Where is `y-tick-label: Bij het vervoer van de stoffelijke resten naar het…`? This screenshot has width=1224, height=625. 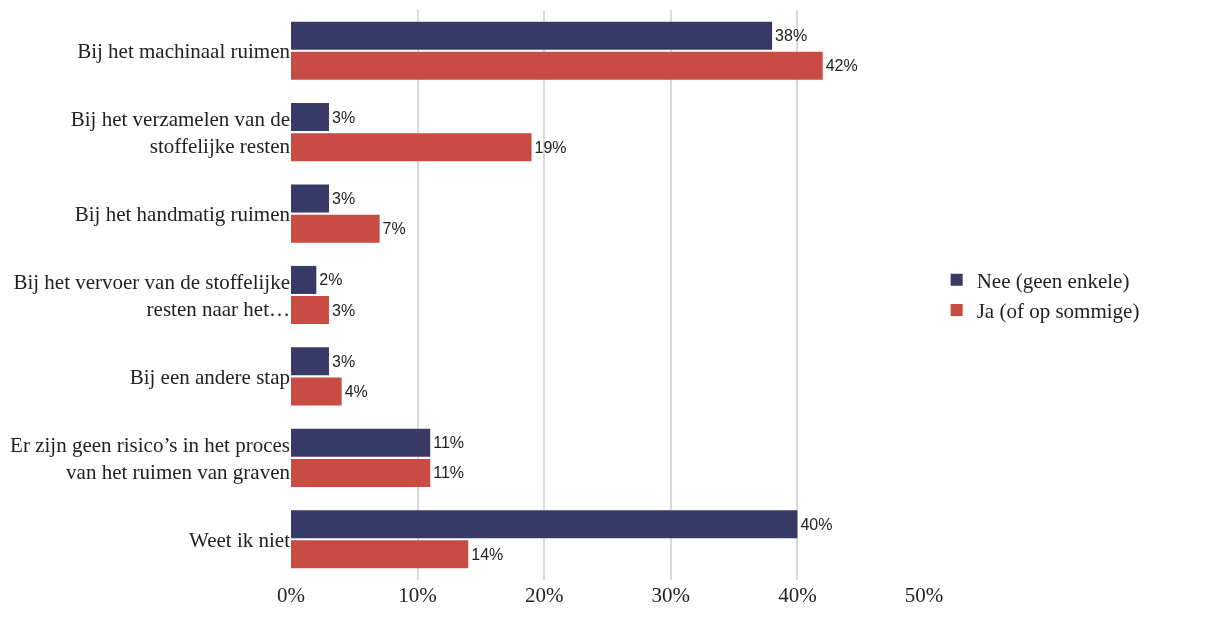
y-tick-label: Bij het vervoer van de stoffelijke resten naar het… is located at coordinates (151, 295).